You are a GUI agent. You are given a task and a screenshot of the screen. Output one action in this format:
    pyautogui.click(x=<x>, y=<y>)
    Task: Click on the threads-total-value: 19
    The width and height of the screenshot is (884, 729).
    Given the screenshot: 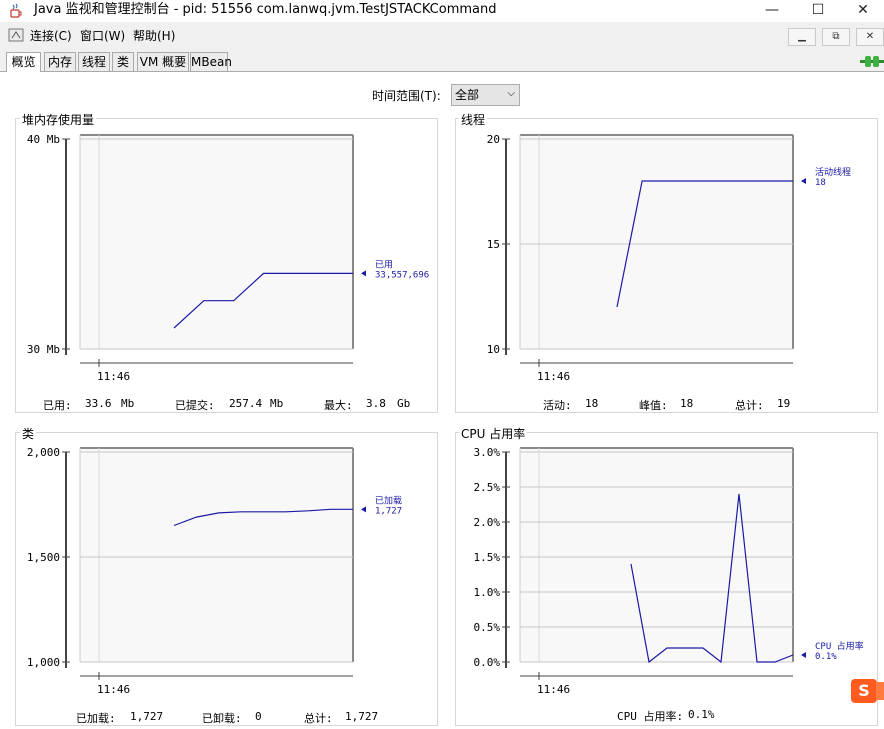 What is the action you would take?
    pyautogui.click(x=784, y=403)
    